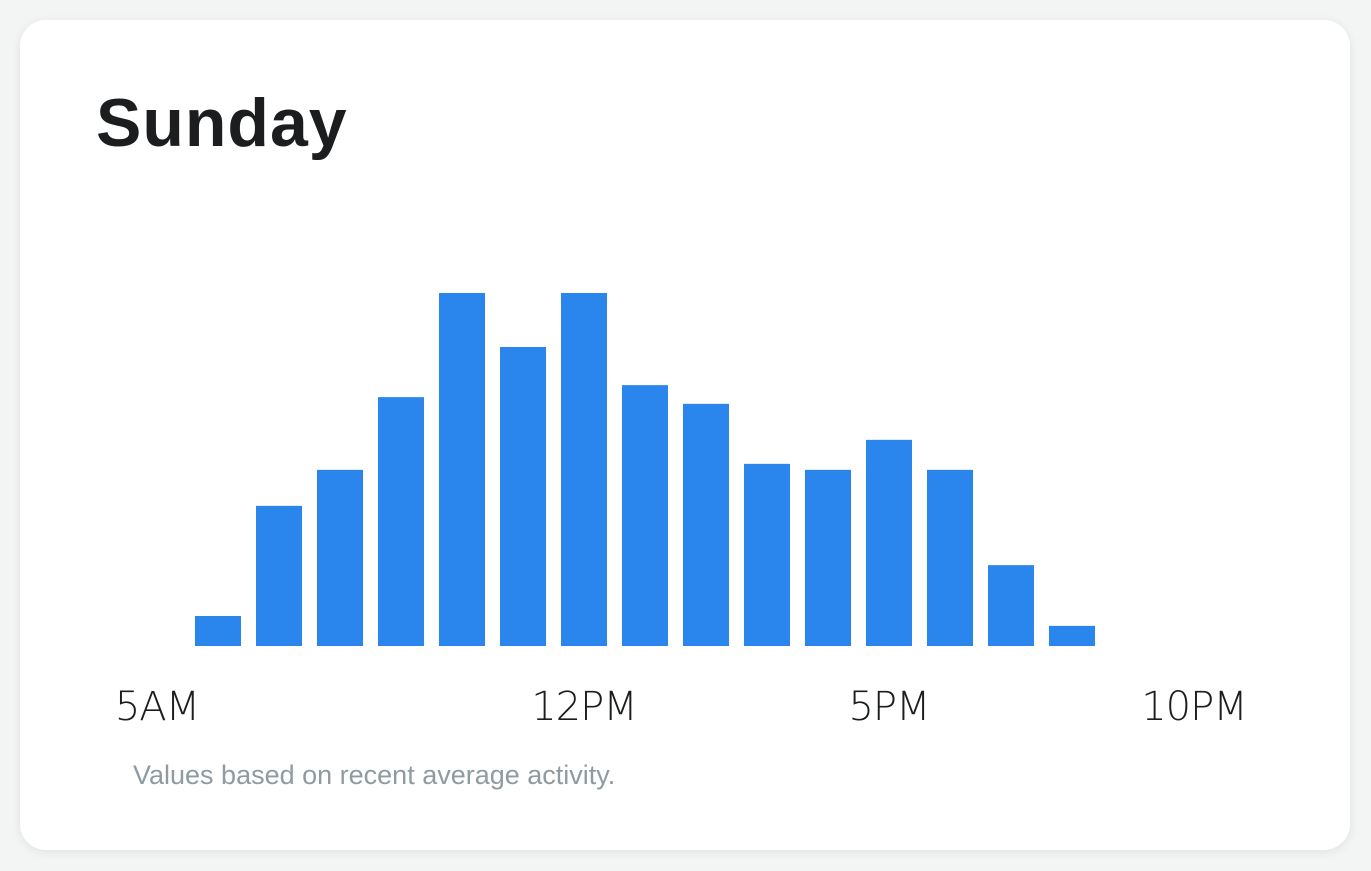 Image resolution: width=1371 pixels, height=871 pixels. Describe the element at coordinates (523, 496) in the screenshot. I see `bar-11AM` at that location.